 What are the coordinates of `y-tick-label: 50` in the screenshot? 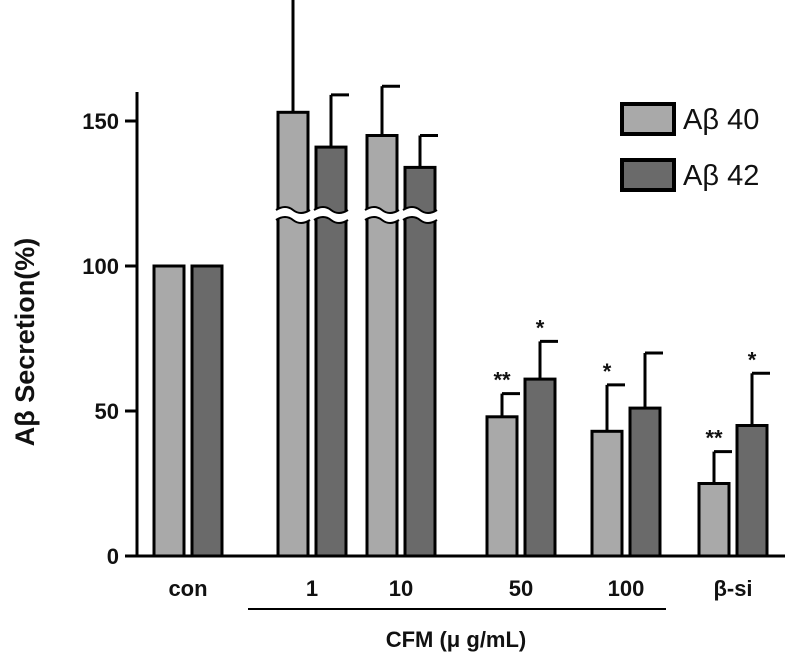 It's located at (107, 411).